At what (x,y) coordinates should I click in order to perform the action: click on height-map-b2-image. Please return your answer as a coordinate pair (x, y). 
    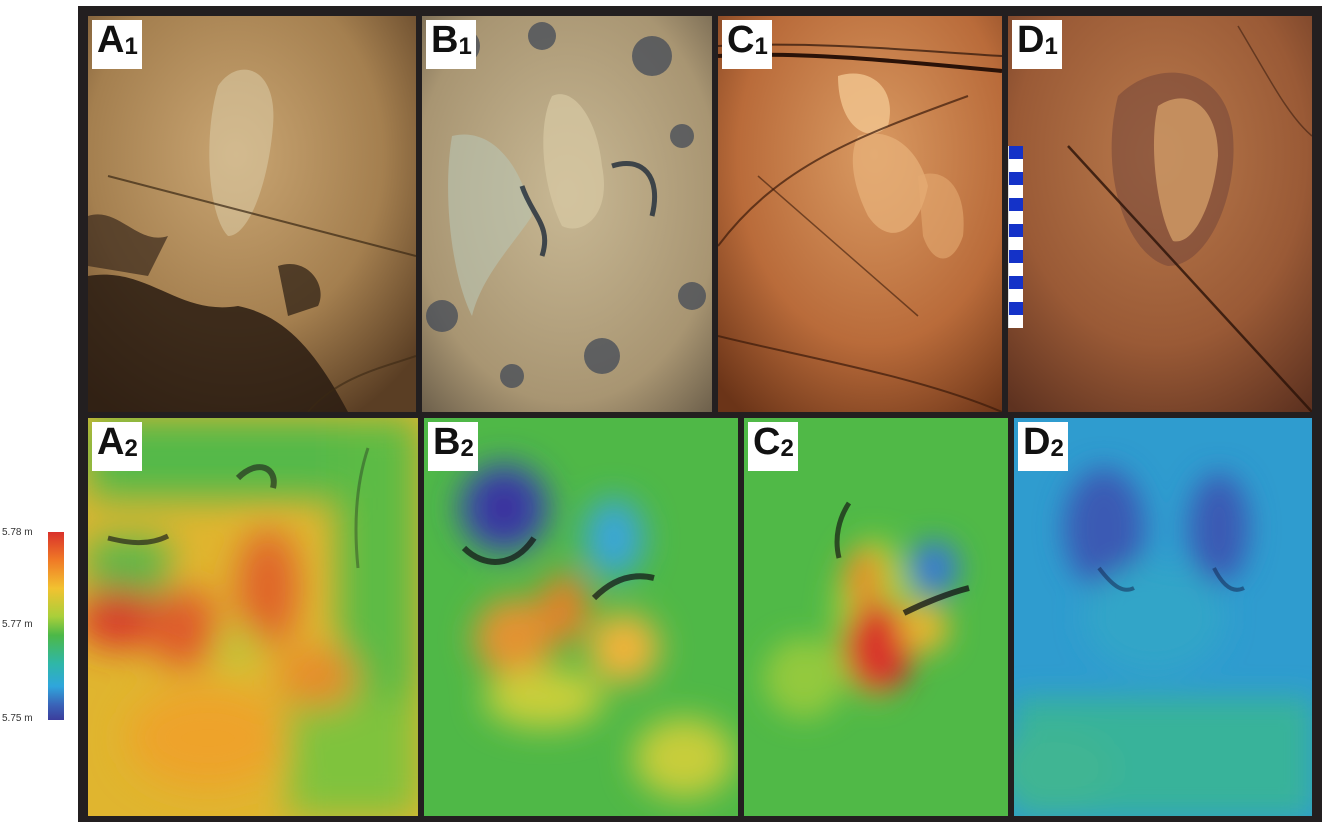
    Looking at the image, I should click on (581, 617).